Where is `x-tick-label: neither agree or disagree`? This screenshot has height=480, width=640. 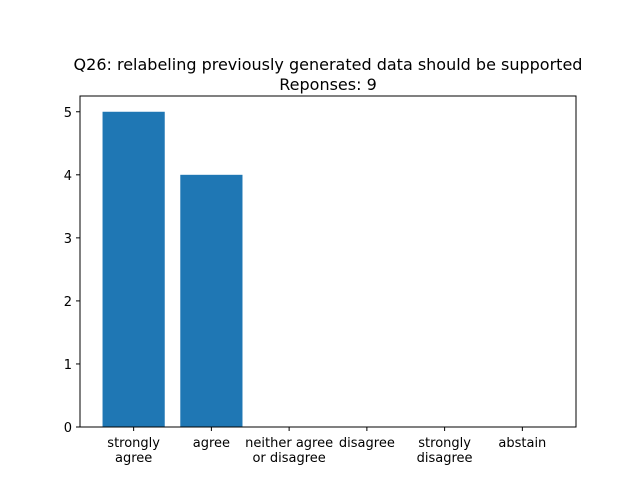
x-tick-label: neither agree or disagree is located at coordinates (289, 451).